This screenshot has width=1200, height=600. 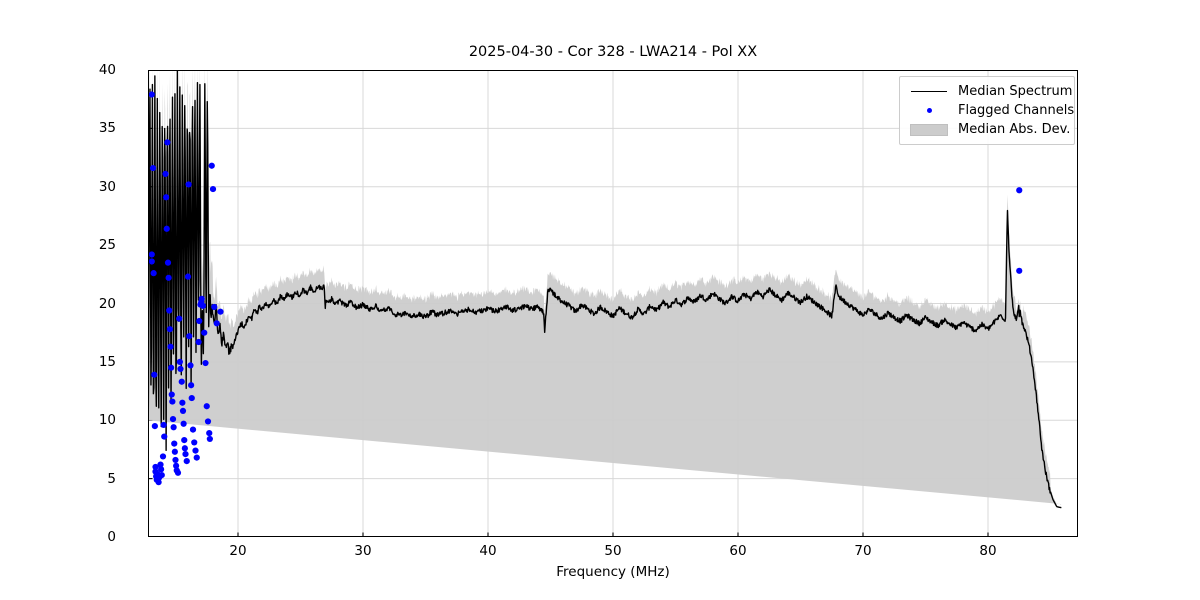 I want to click on legend-item-flagged-channels: Flagged Channels, so click(x=991, y=110).